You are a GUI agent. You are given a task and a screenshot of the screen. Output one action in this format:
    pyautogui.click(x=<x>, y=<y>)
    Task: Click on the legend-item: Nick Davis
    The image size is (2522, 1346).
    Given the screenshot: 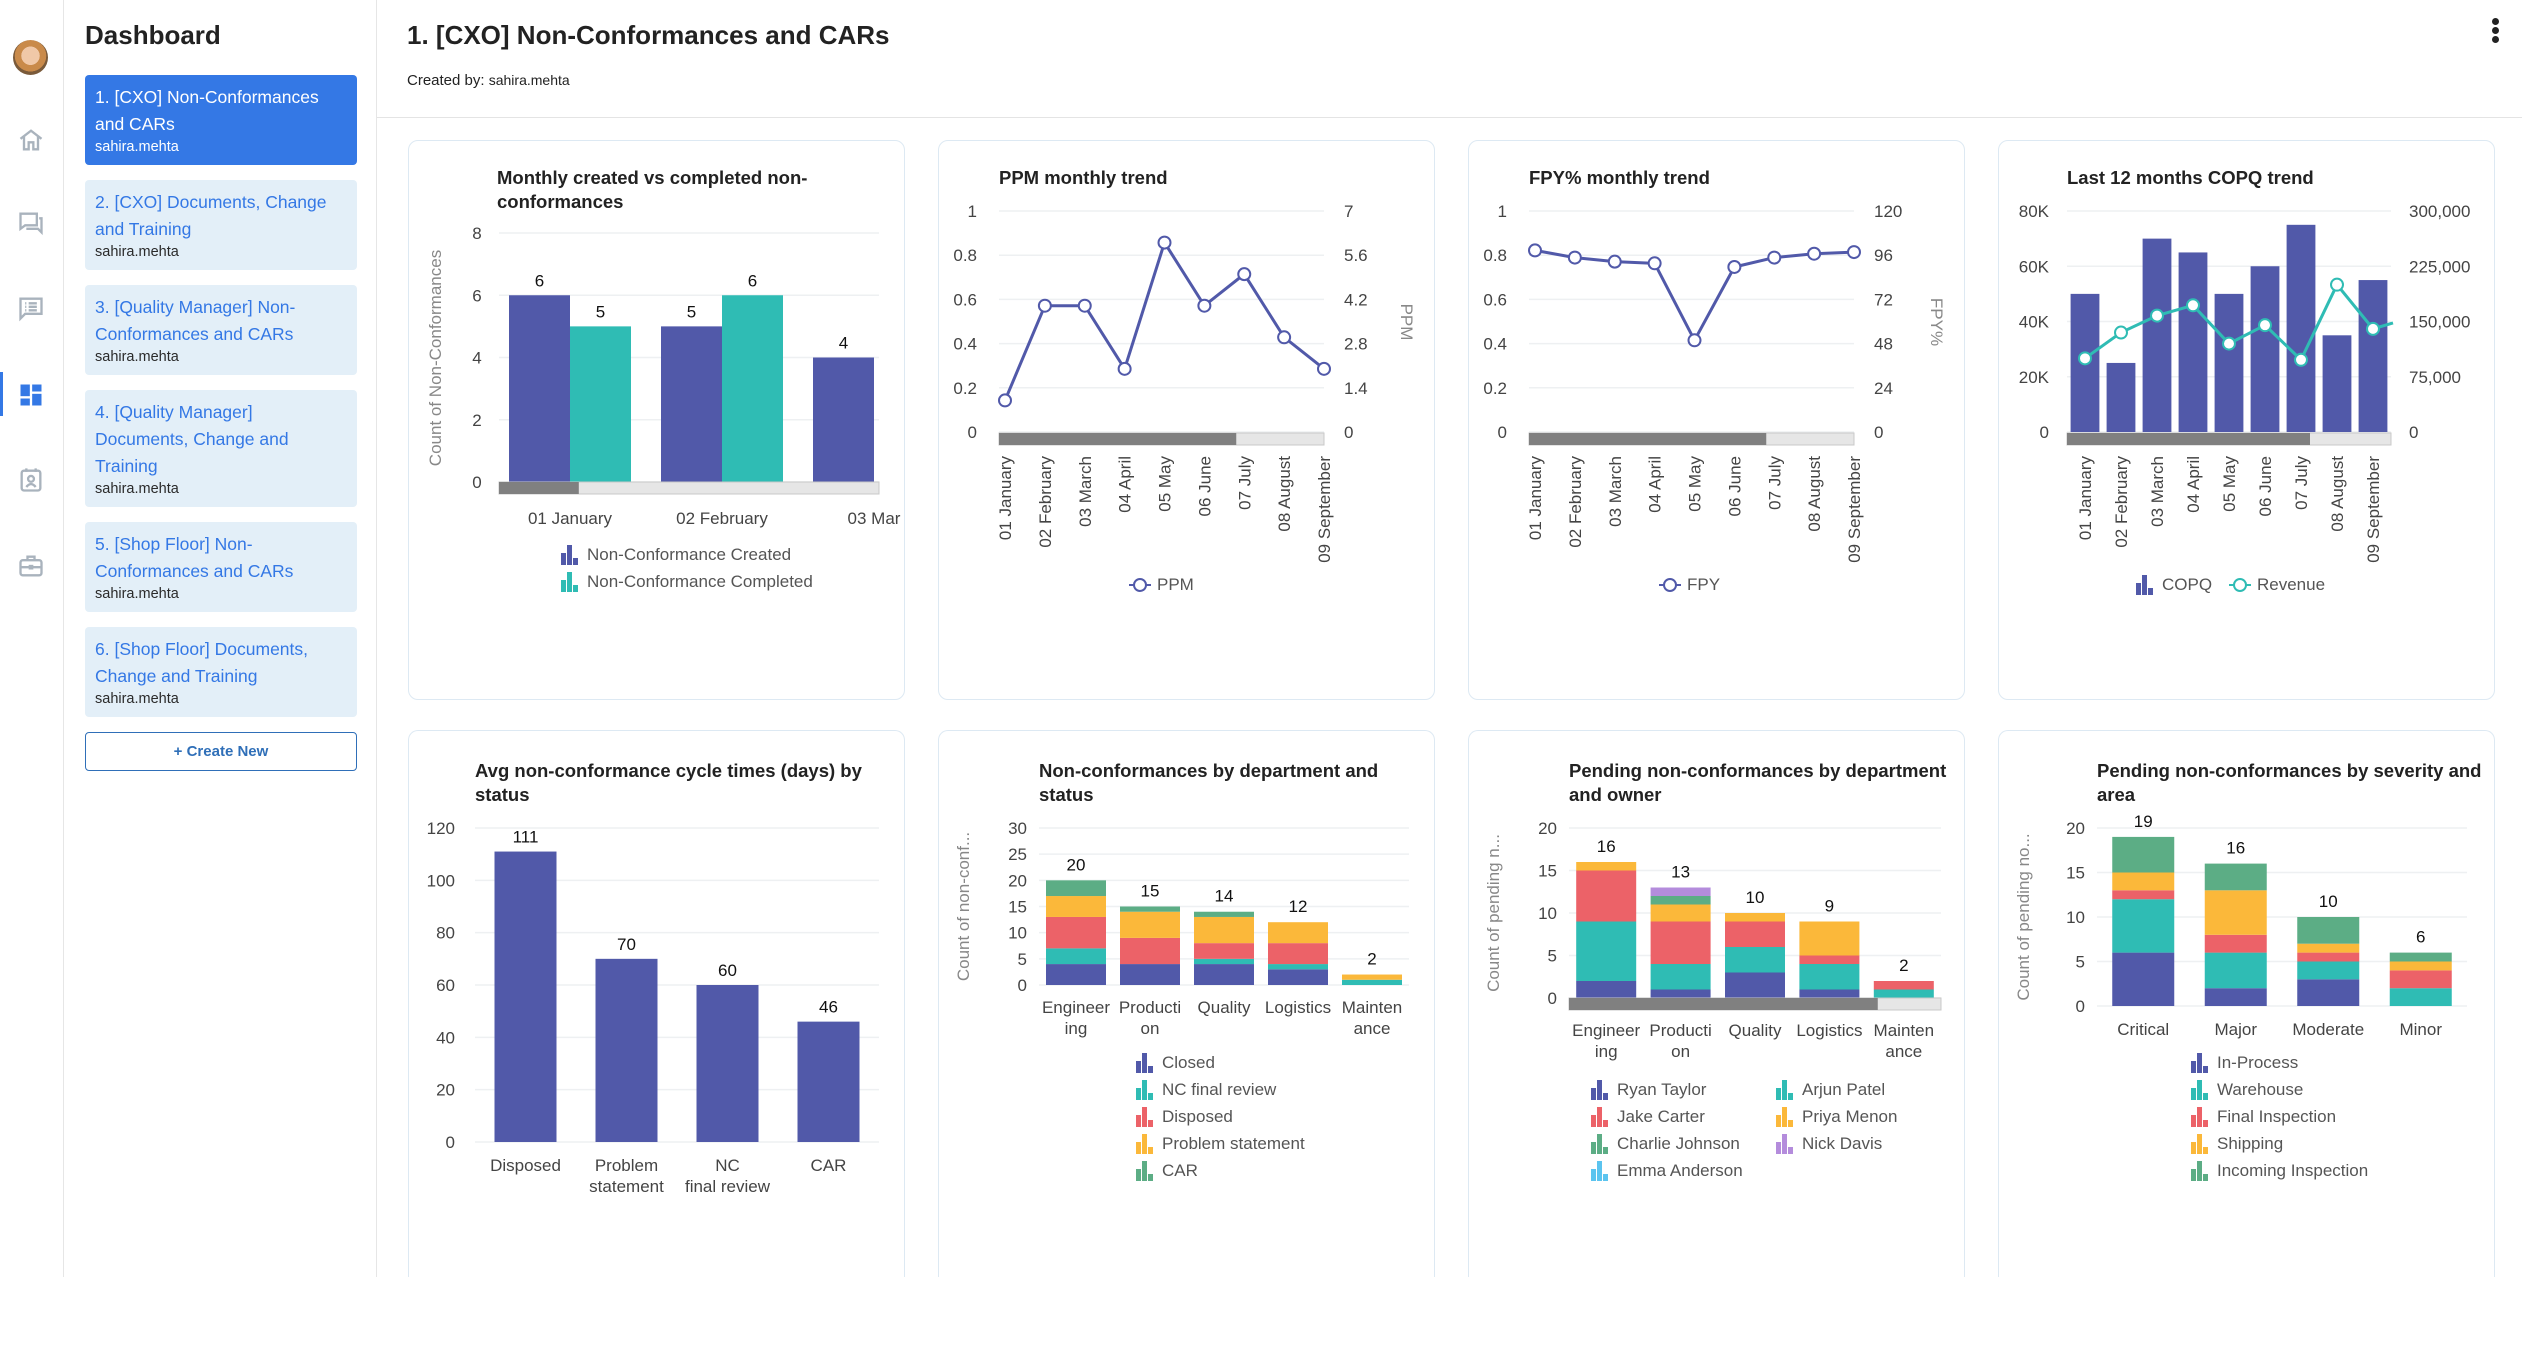 What is the action you would take?
    pyautogui.click(x=1866, y=1143)
    